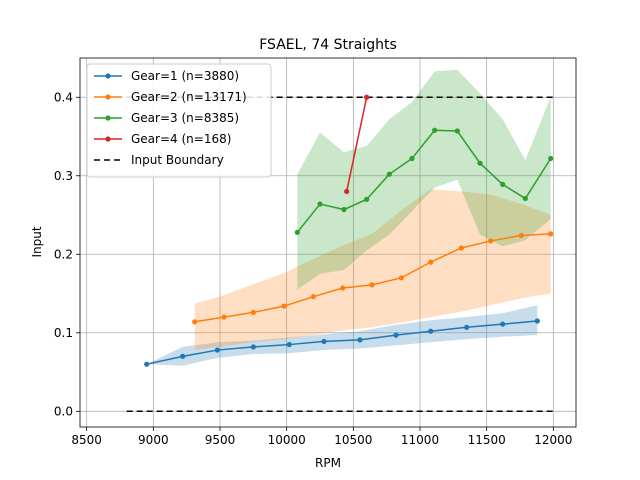 The image size is (640, 480). I want to click on y-tick-label: 0.4, so click(63, 97).